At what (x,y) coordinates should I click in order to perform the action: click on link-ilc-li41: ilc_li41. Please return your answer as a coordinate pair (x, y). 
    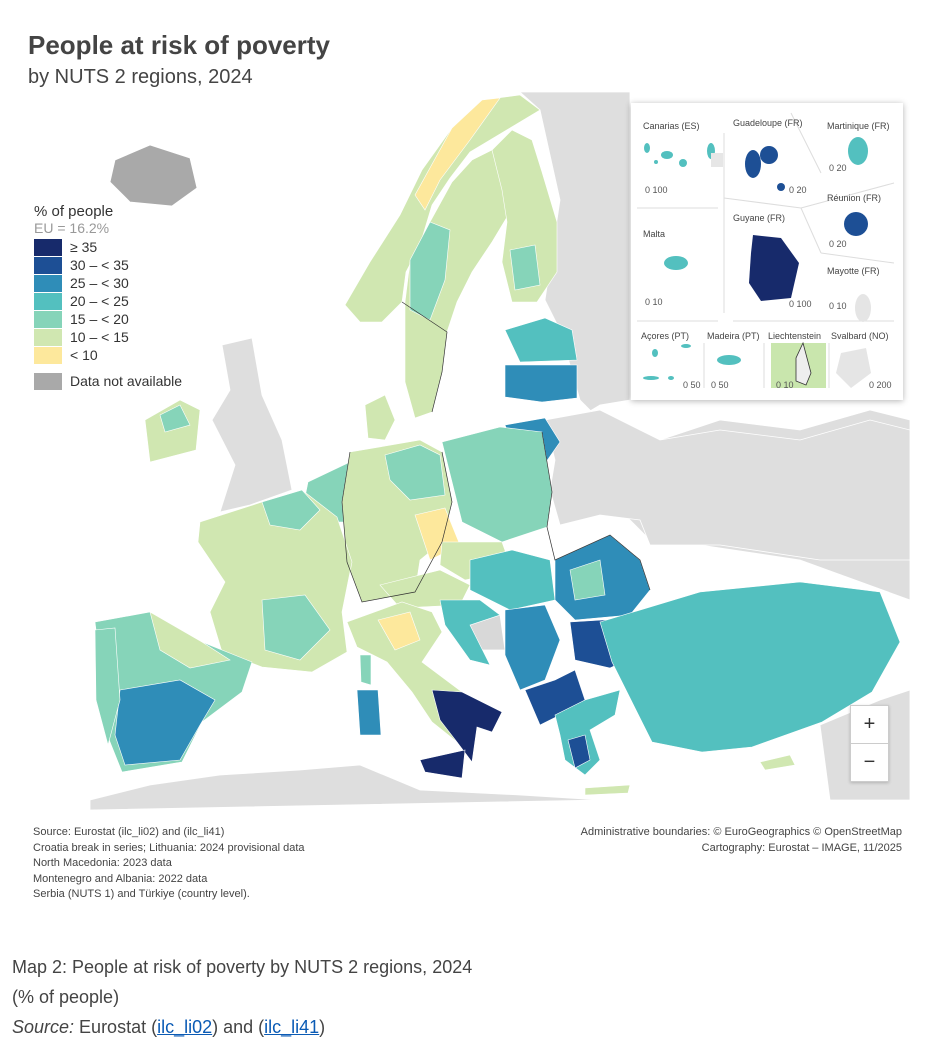
    Looking at the image, I should click on (292, 1027).